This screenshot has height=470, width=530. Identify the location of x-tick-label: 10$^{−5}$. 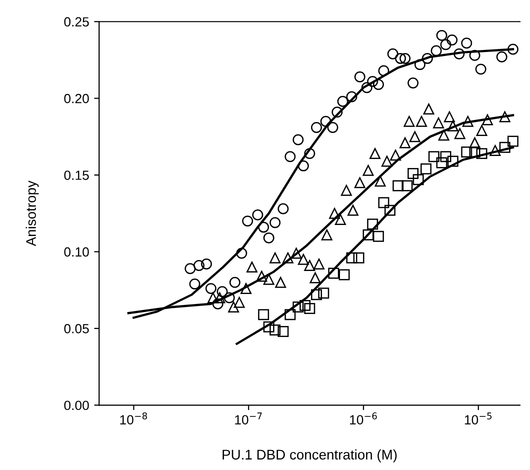
(478, 418).